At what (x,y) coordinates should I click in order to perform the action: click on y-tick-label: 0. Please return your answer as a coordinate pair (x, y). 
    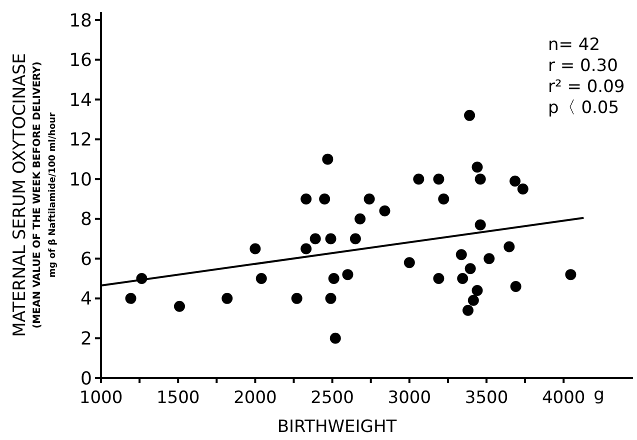
    Looking at the image, I should click on (86, 379).